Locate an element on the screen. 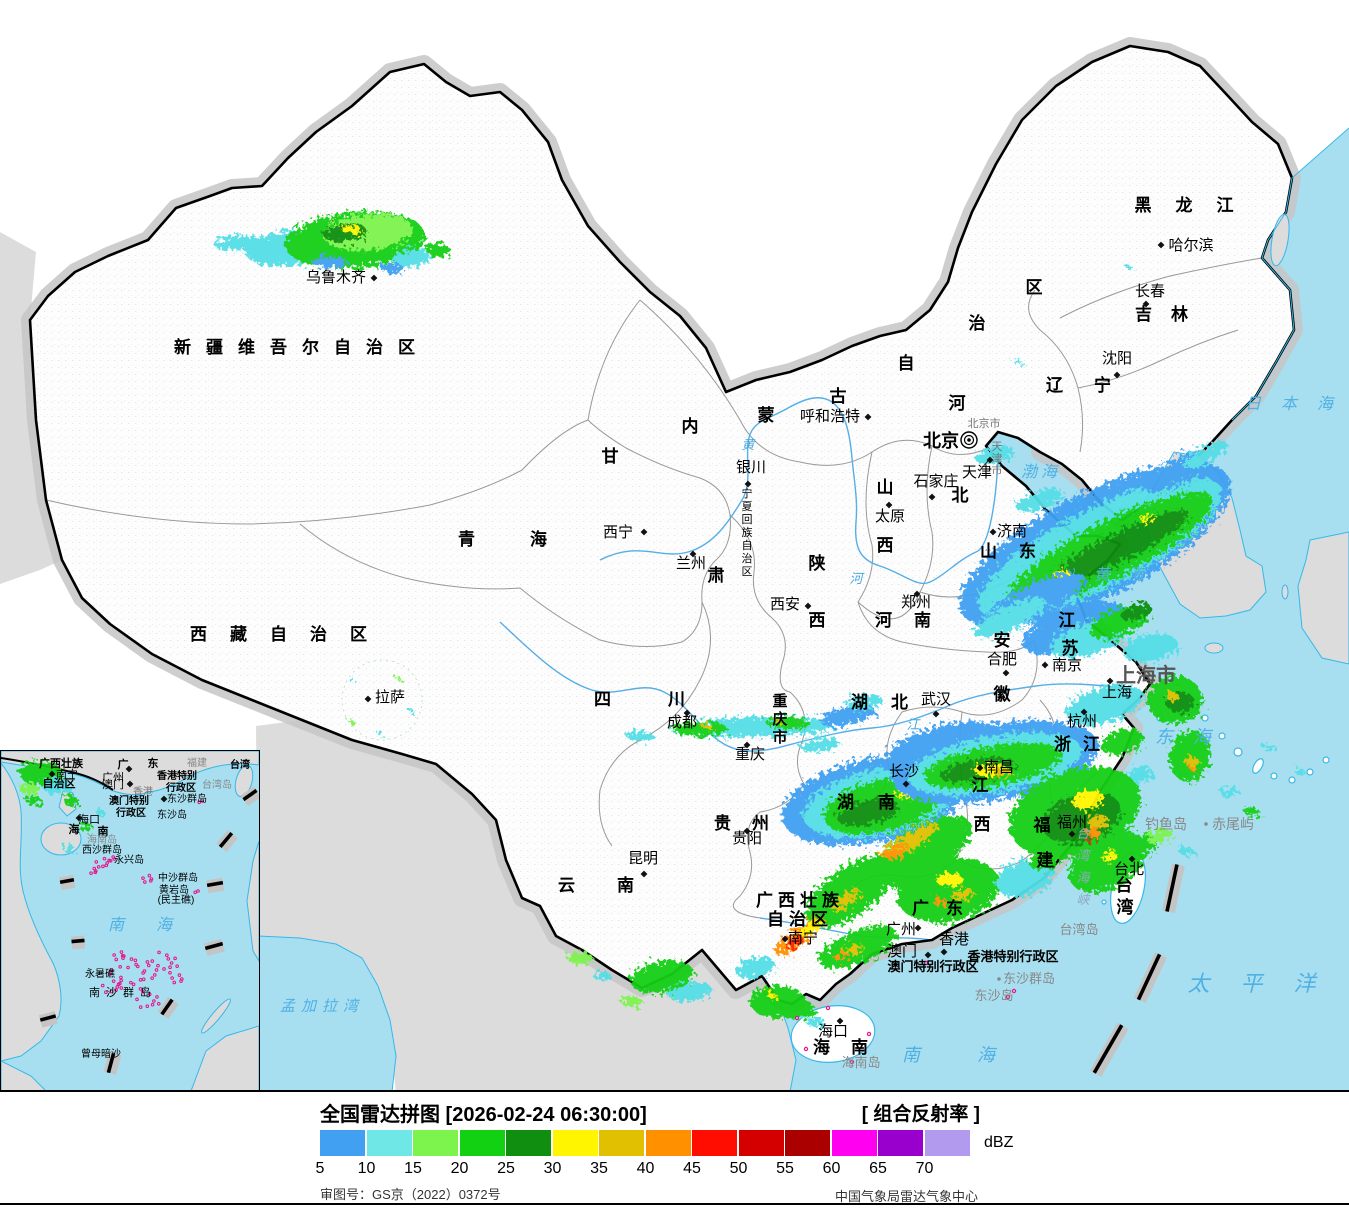 This screenshot has width=1349, height=1208. legend-tick: 60 is located at coordinates (831, 1168).